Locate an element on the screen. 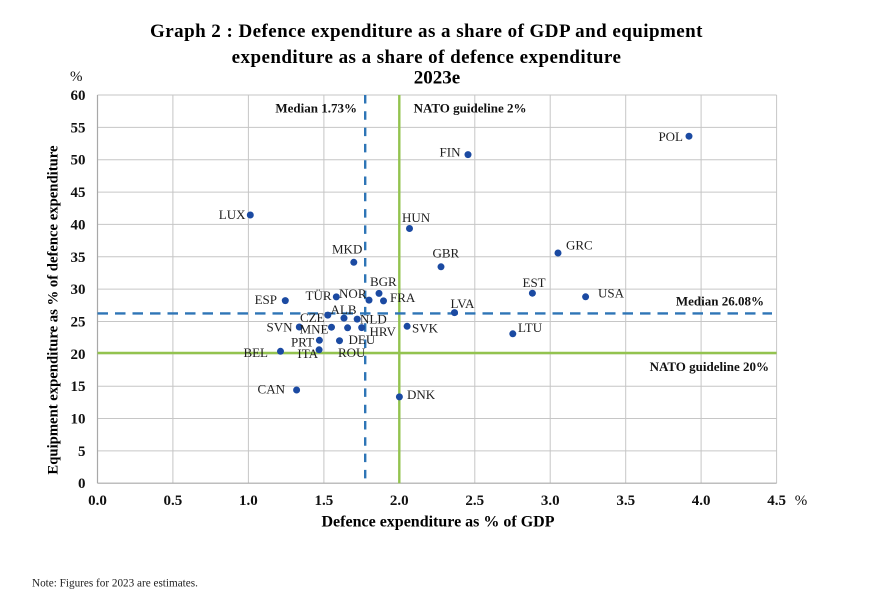 Image resolution: width=870 pixels, height=600 pixels. svg-text: ALB is located at coordinates (344, 309).